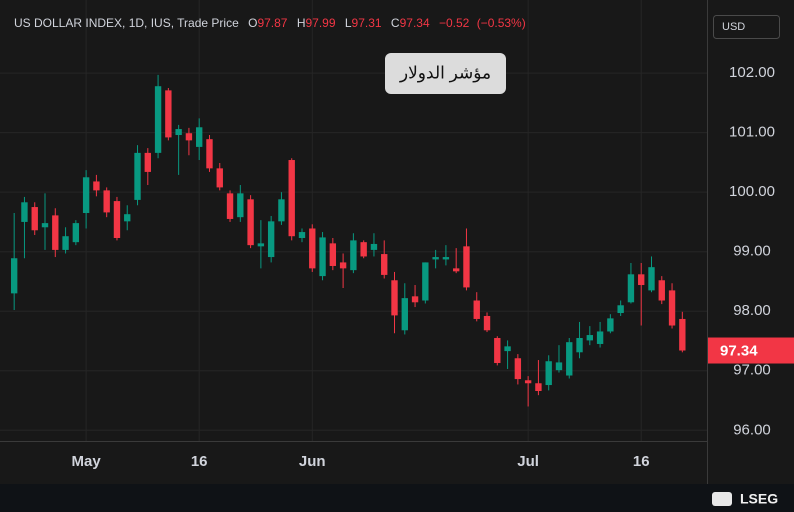 The height and width of the screenshot is (512, 794). What do you see at coordinates (312, 461) in the screenshot?
I see `x-tick-label: Jun` at bounding box center [312, 461].